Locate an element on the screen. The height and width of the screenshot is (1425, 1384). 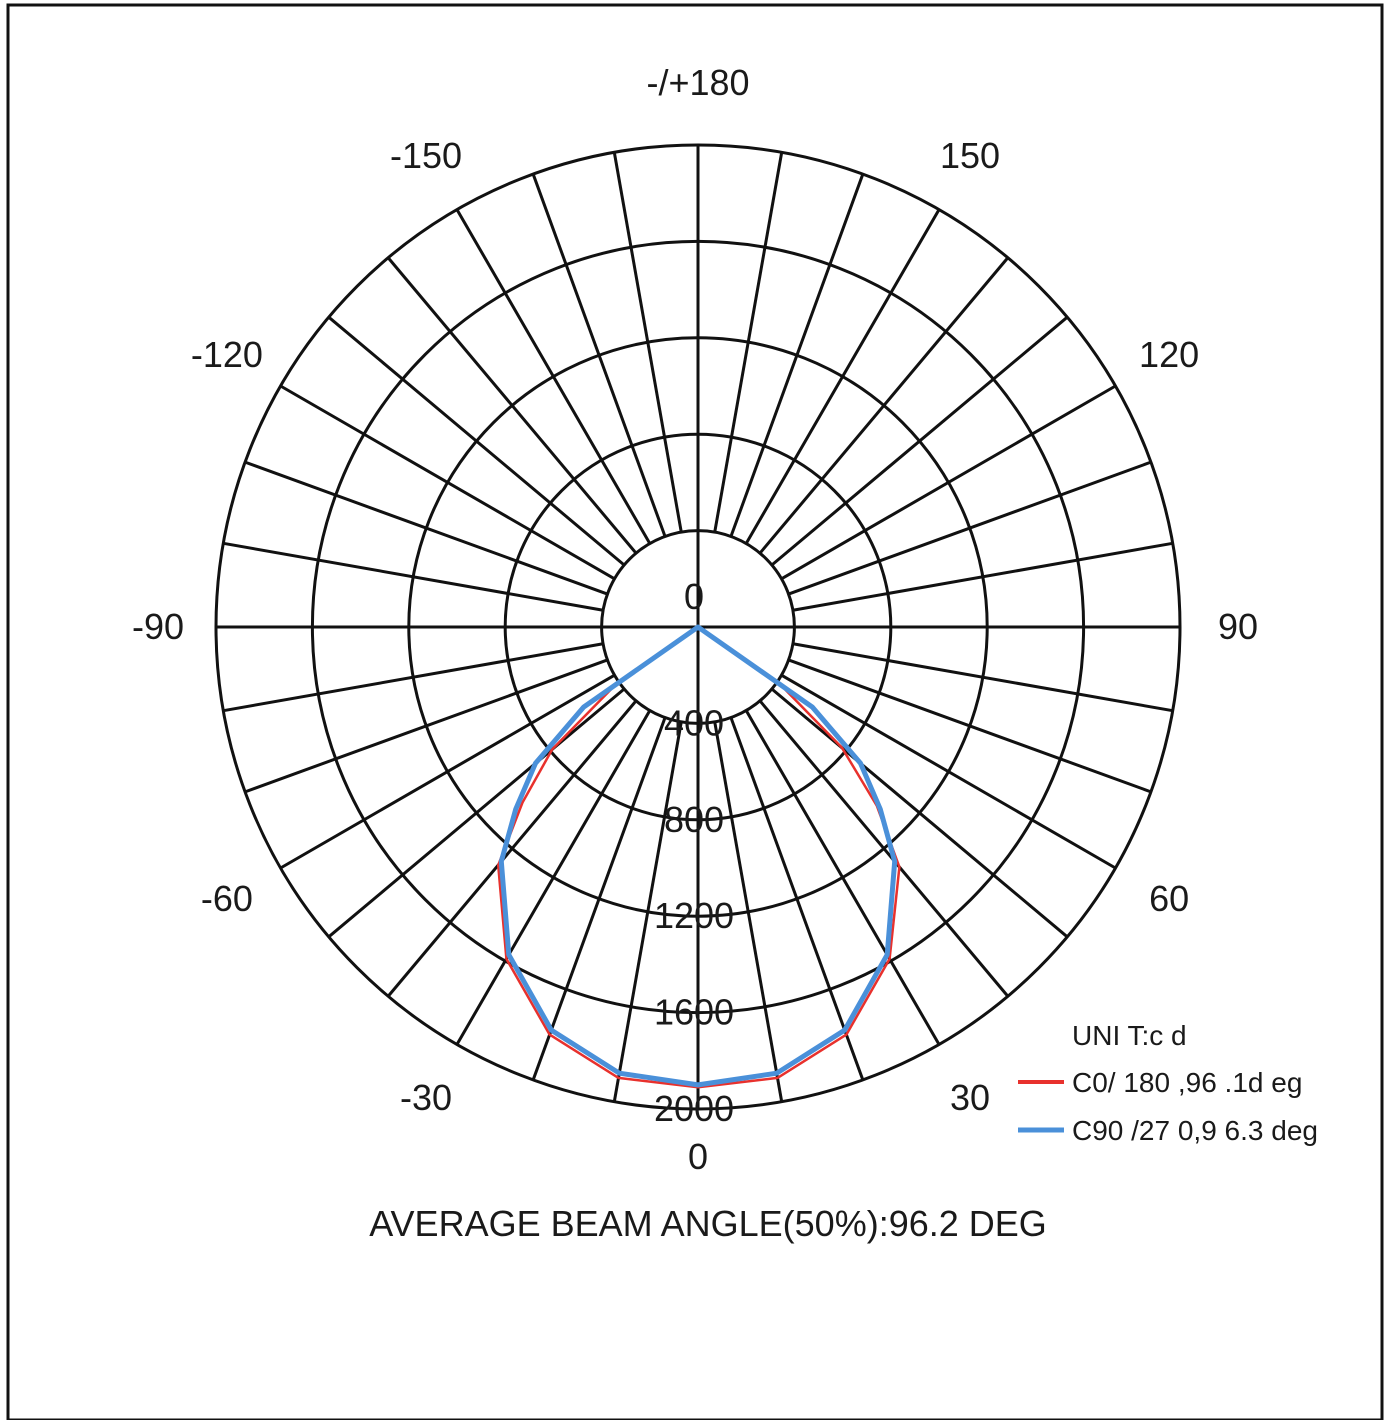
angle-label: 0 is located at coordinates (698, 1156).